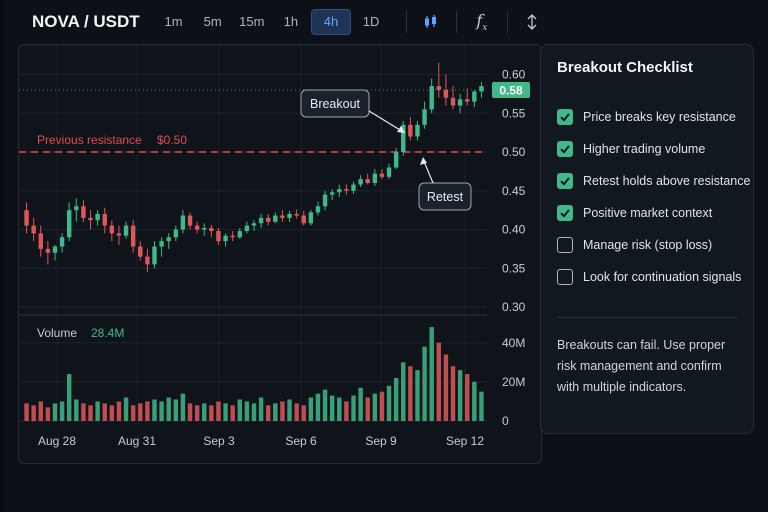 The image size is (768, 512). Describe the element at coordinates (649, 277) in the screenshot. I see `checklist-item: Look for continuation signals` at that location.